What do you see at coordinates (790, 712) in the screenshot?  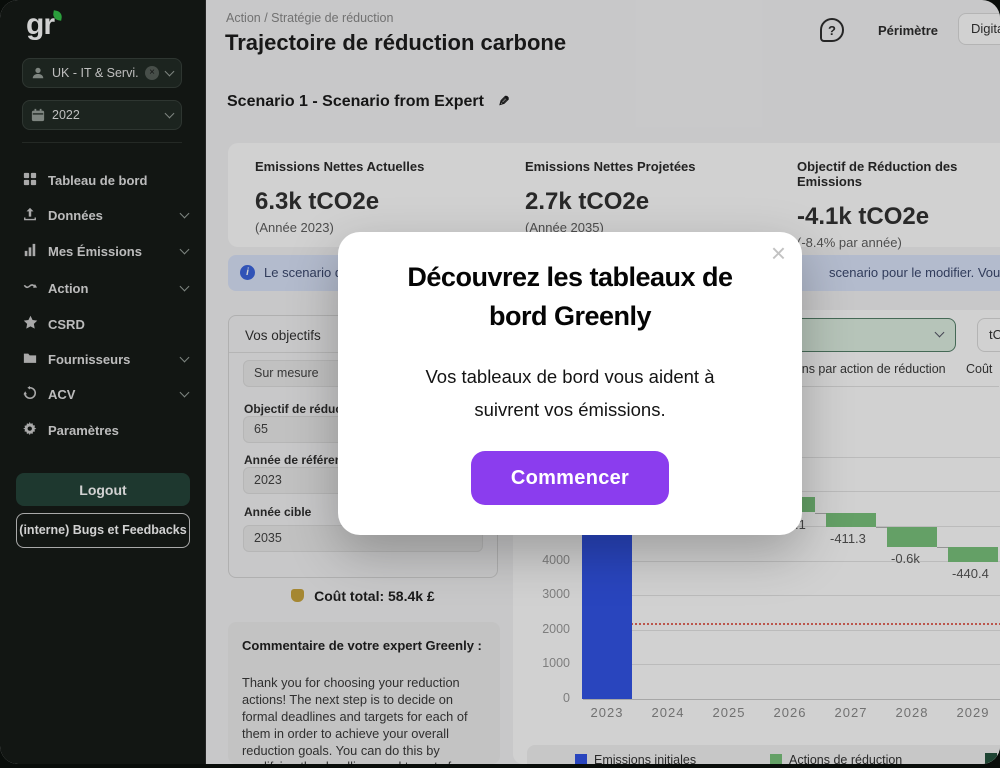 I see `x-axis-tick: 2026` at bounding box center [790, 712].